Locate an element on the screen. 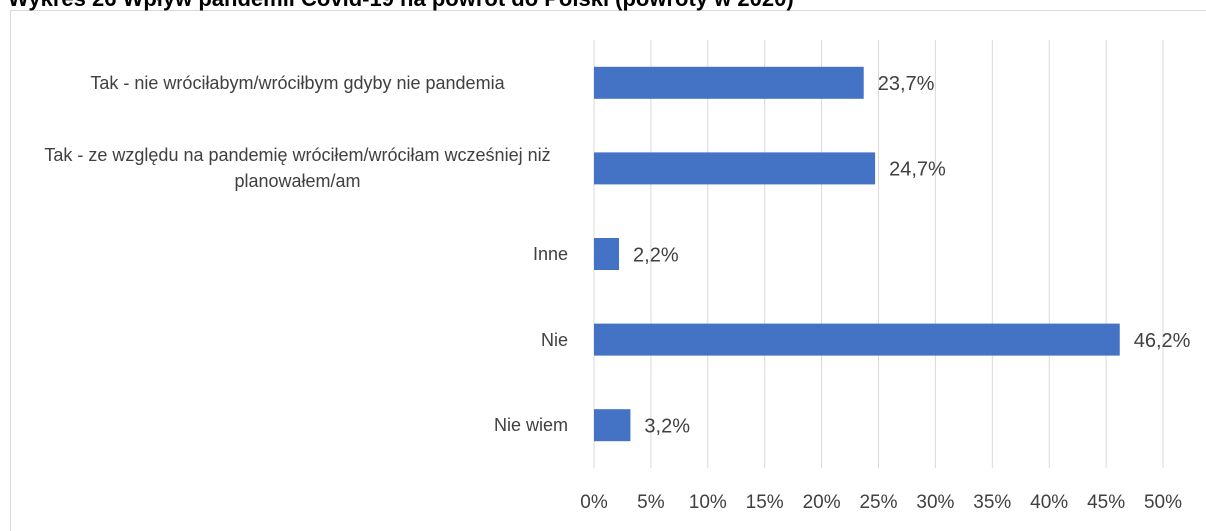  value-label: 23,7% is located at coordinates (906, 84).